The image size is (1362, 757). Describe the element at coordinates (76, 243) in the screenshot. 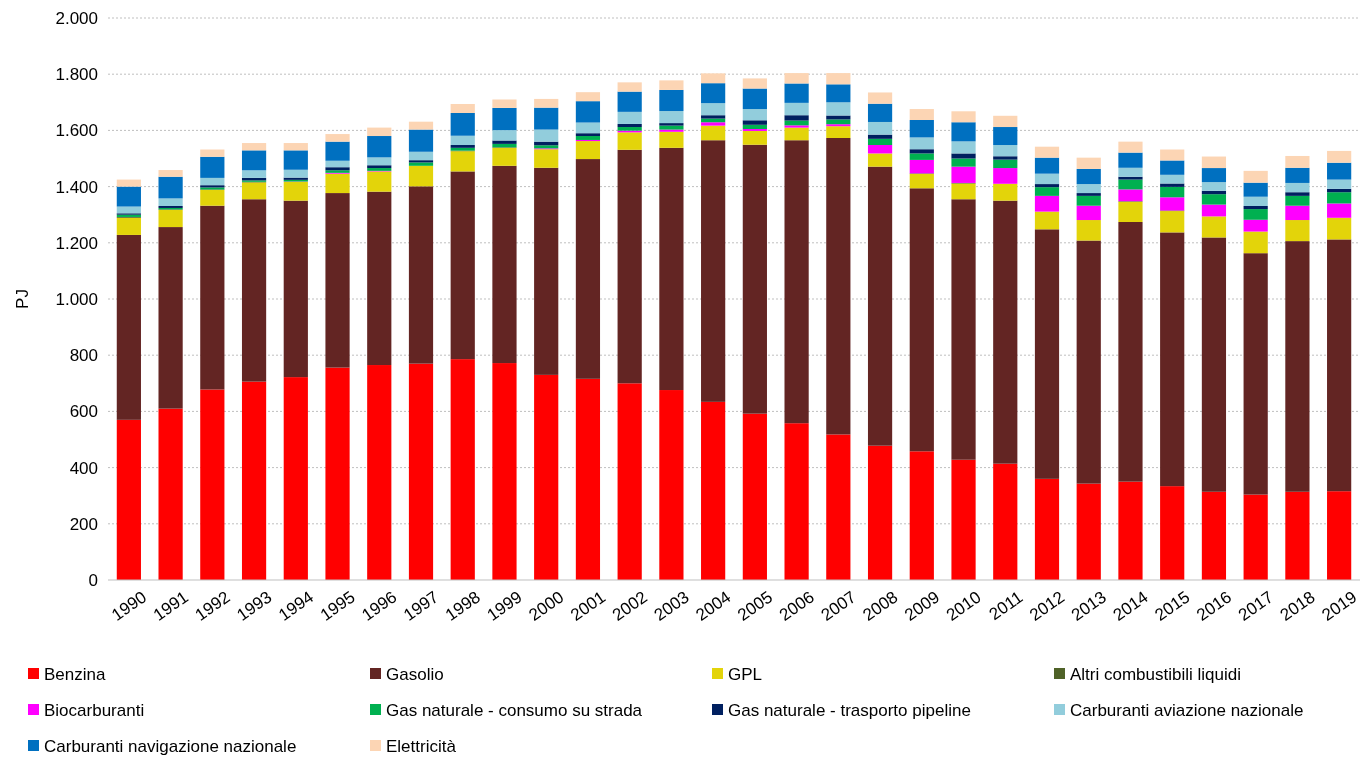

I see `y-tick-label: 1.200` at that location.